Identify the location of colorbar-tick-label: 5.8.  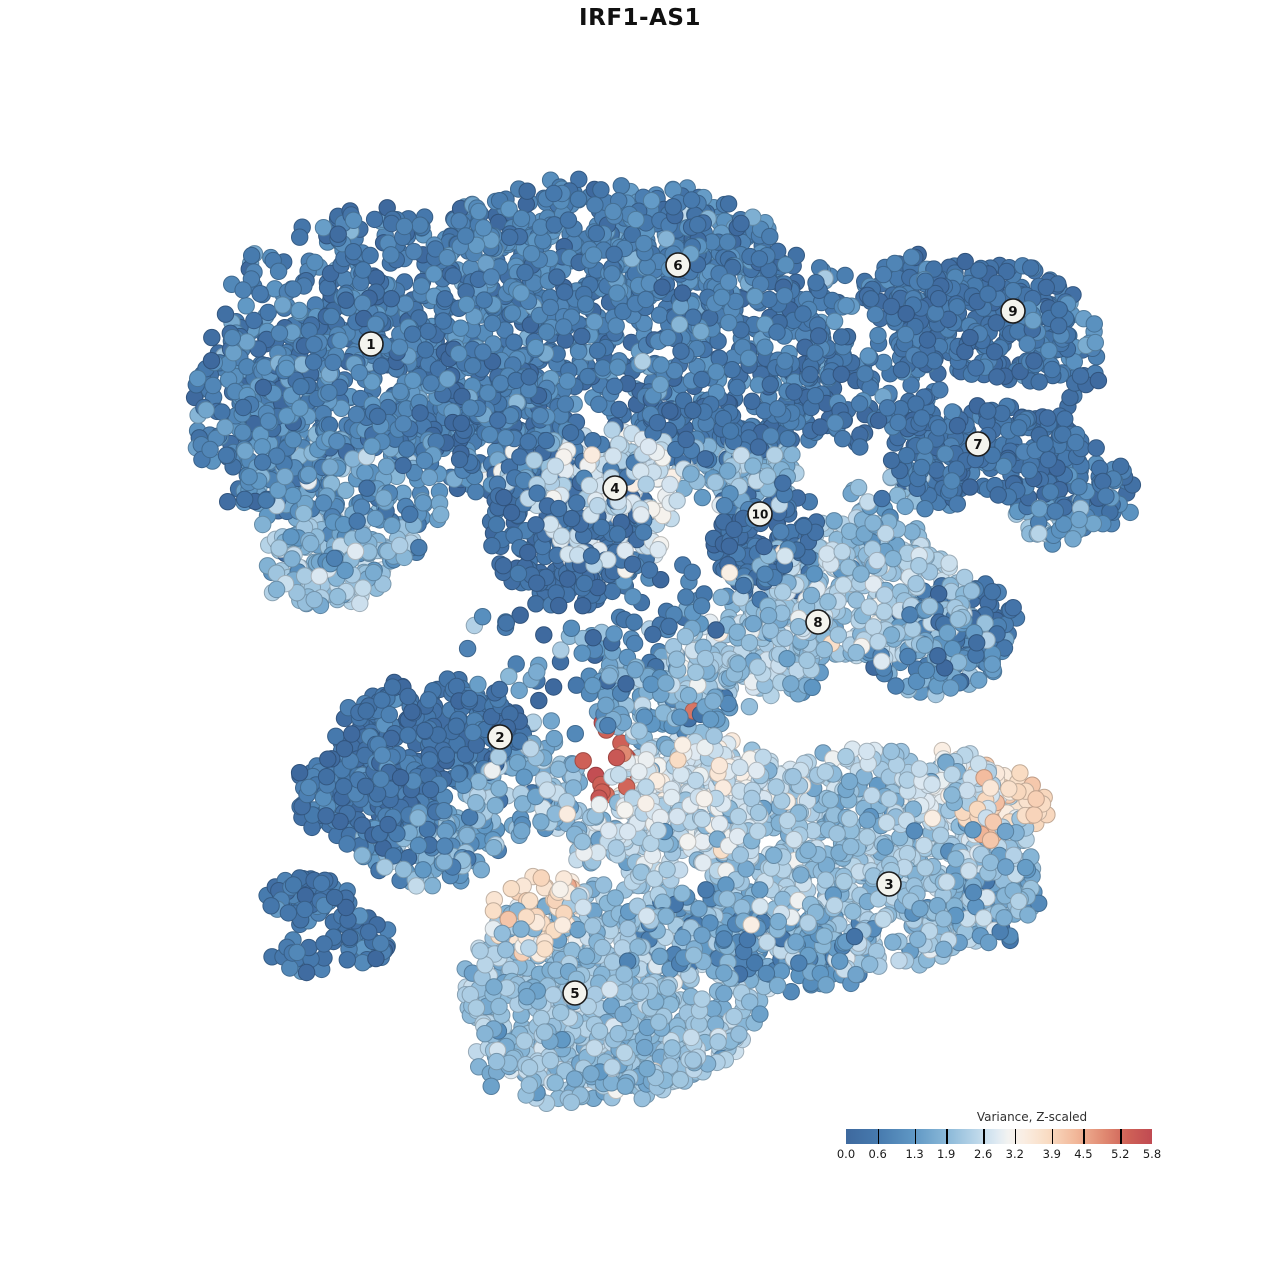
(1152, 1154).